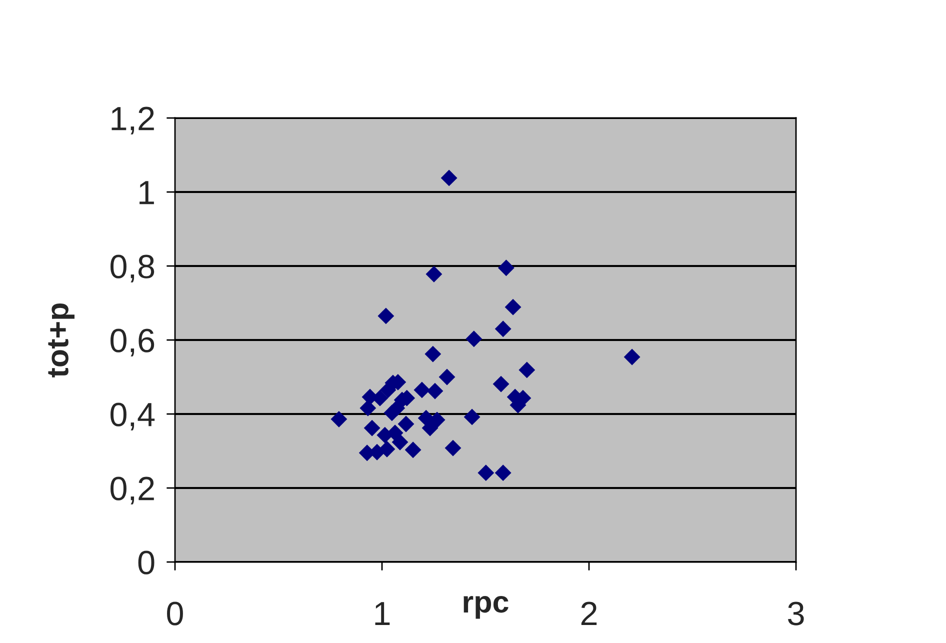  Describe the element at coordinates (382, 614) in the screenshot. I see `x-tick-label: 1` at that location.